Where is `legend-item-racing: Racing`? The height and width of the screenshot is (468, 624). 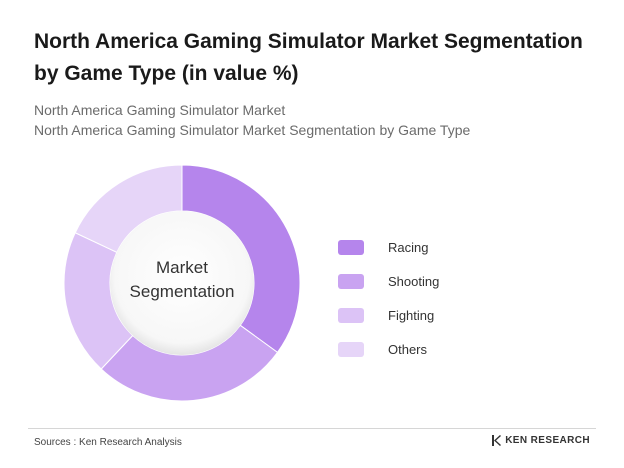
legend-item-racing: Racing is located at coordinates (388, 247).